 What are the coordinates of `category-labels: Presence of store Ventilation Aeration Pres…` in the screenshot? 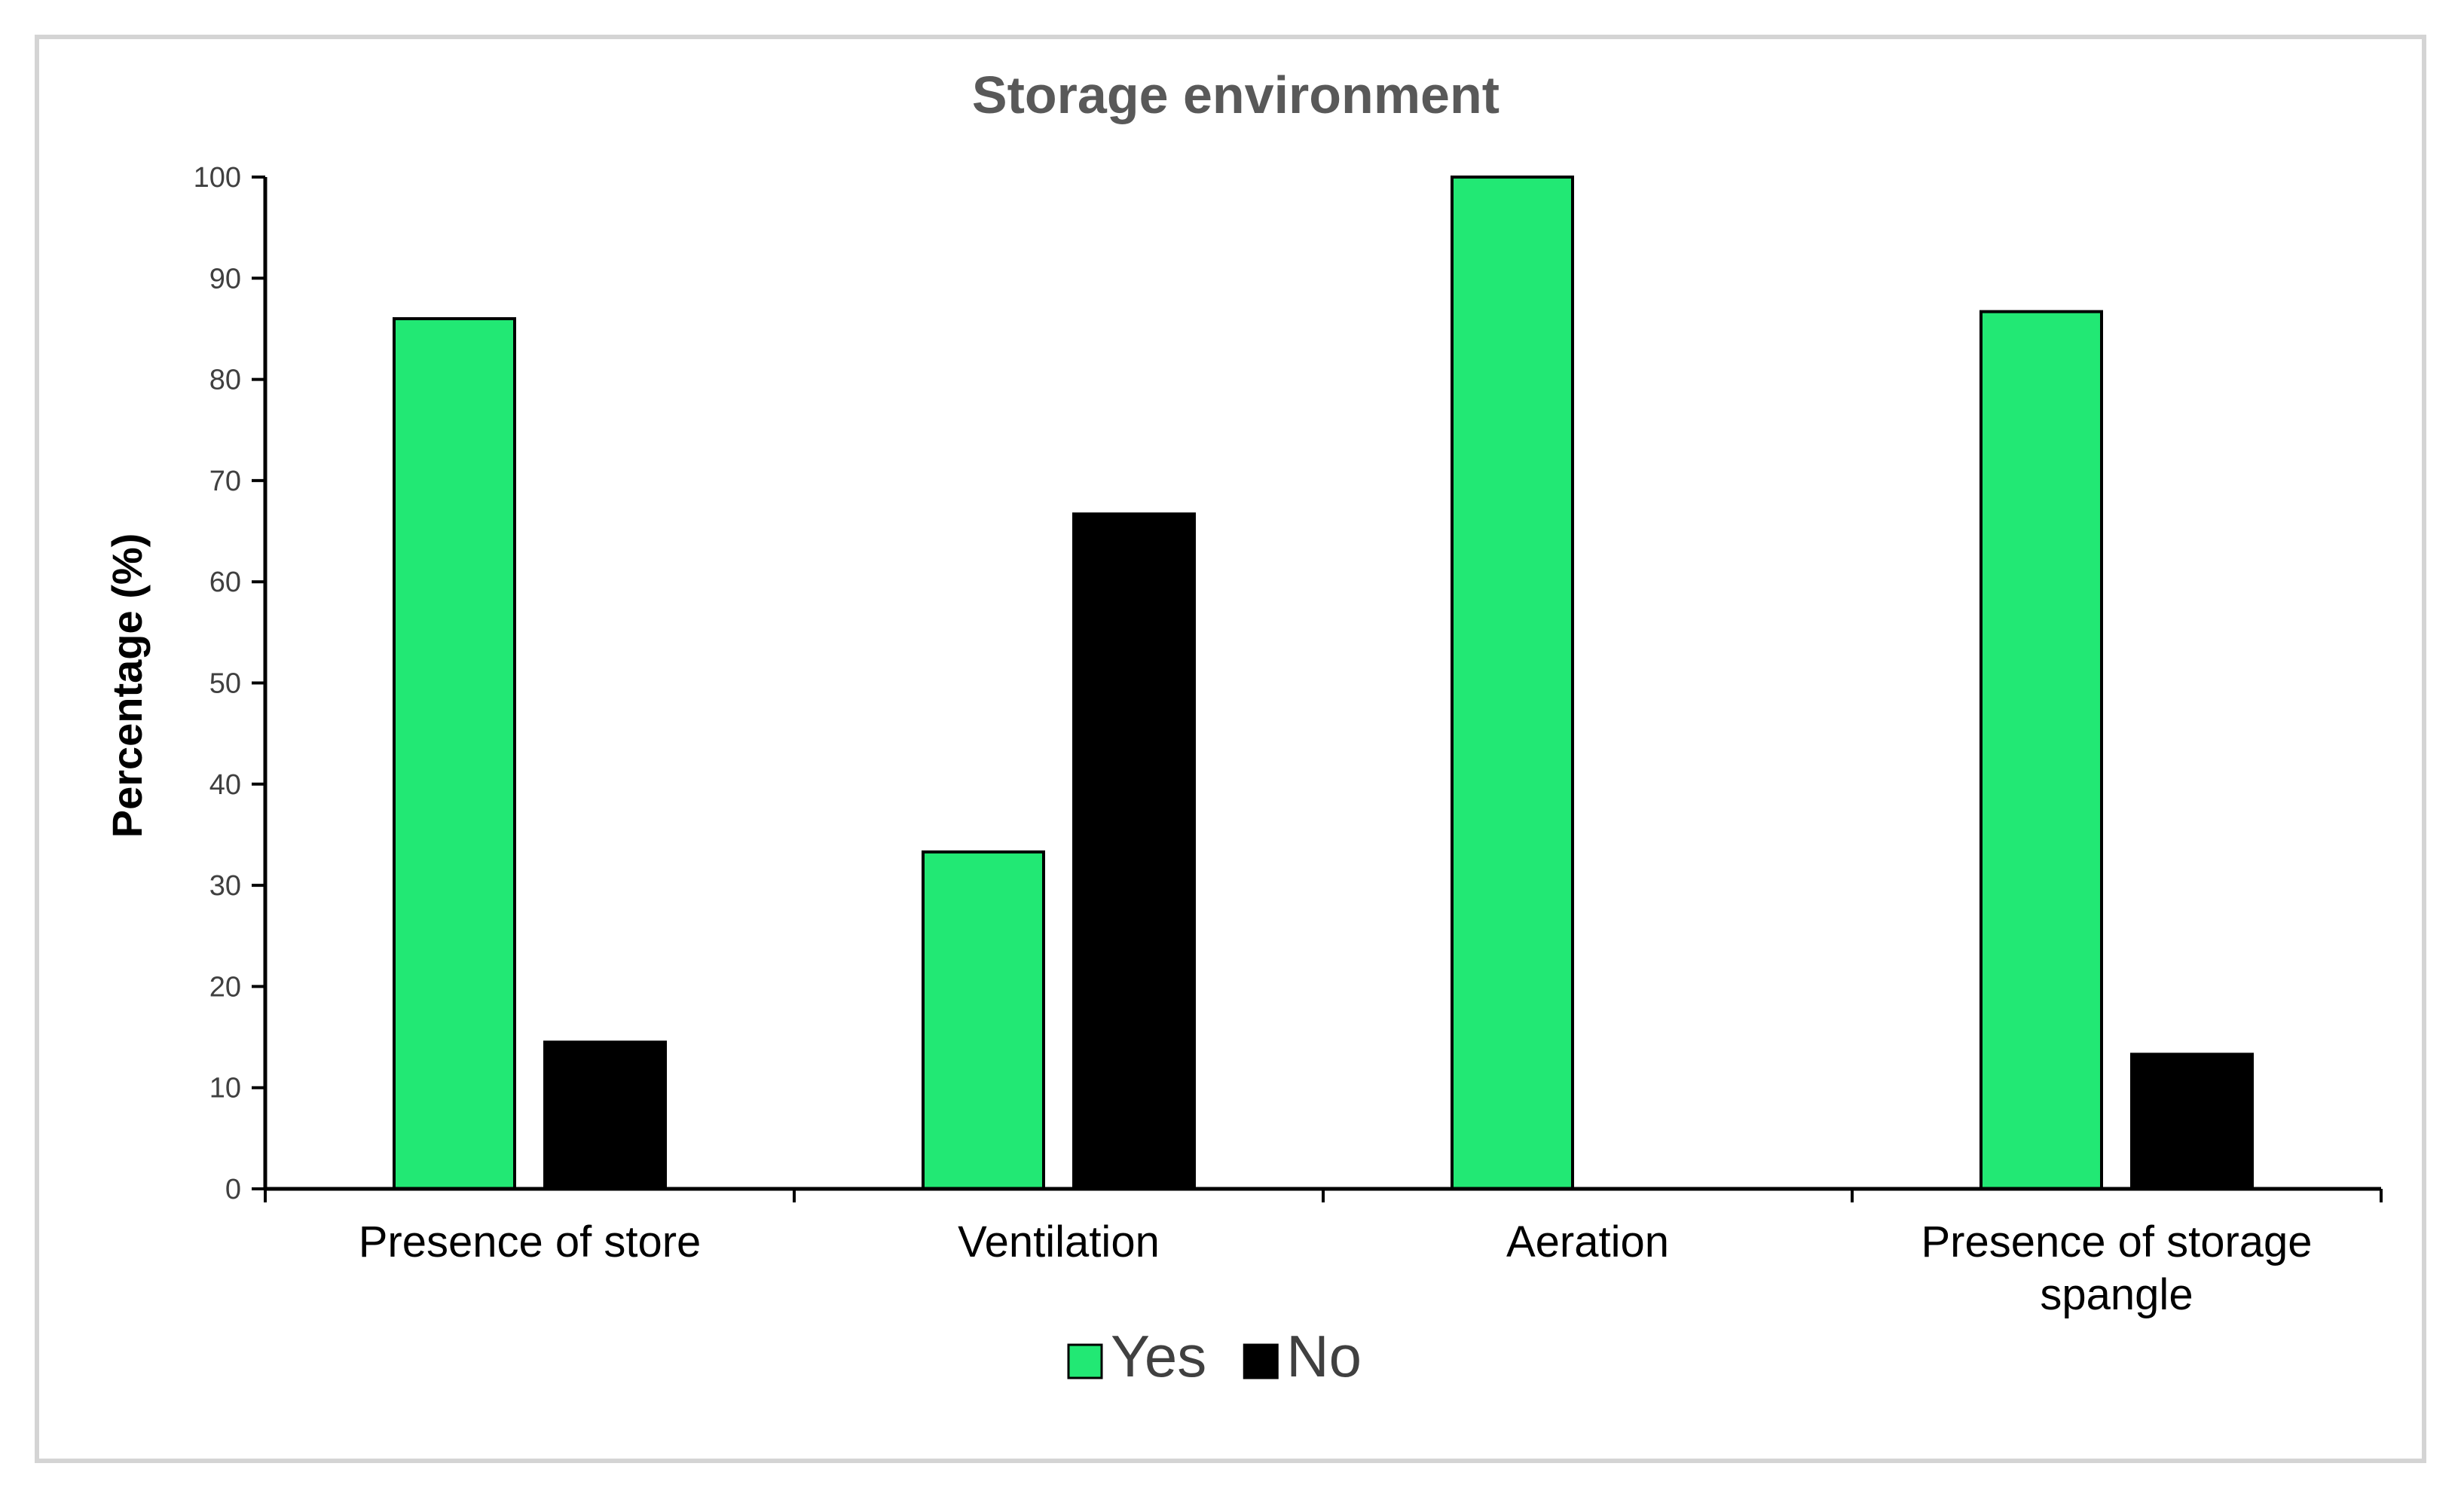 It's located at (1336, 1268).